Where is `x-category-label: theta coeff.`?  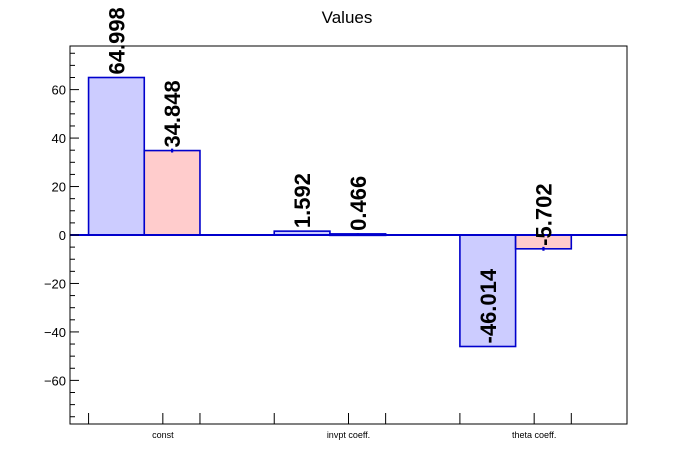
x-category-label: theta coeff. is located at coordinates (534, 435).